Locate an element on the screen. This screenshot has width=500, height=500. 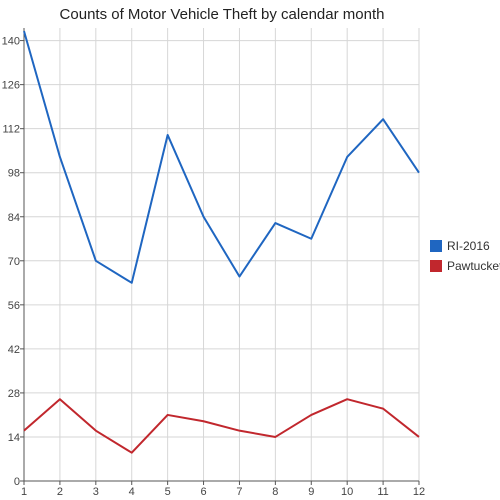
y-tick-label: 0 is located at coordinates (17, 482).